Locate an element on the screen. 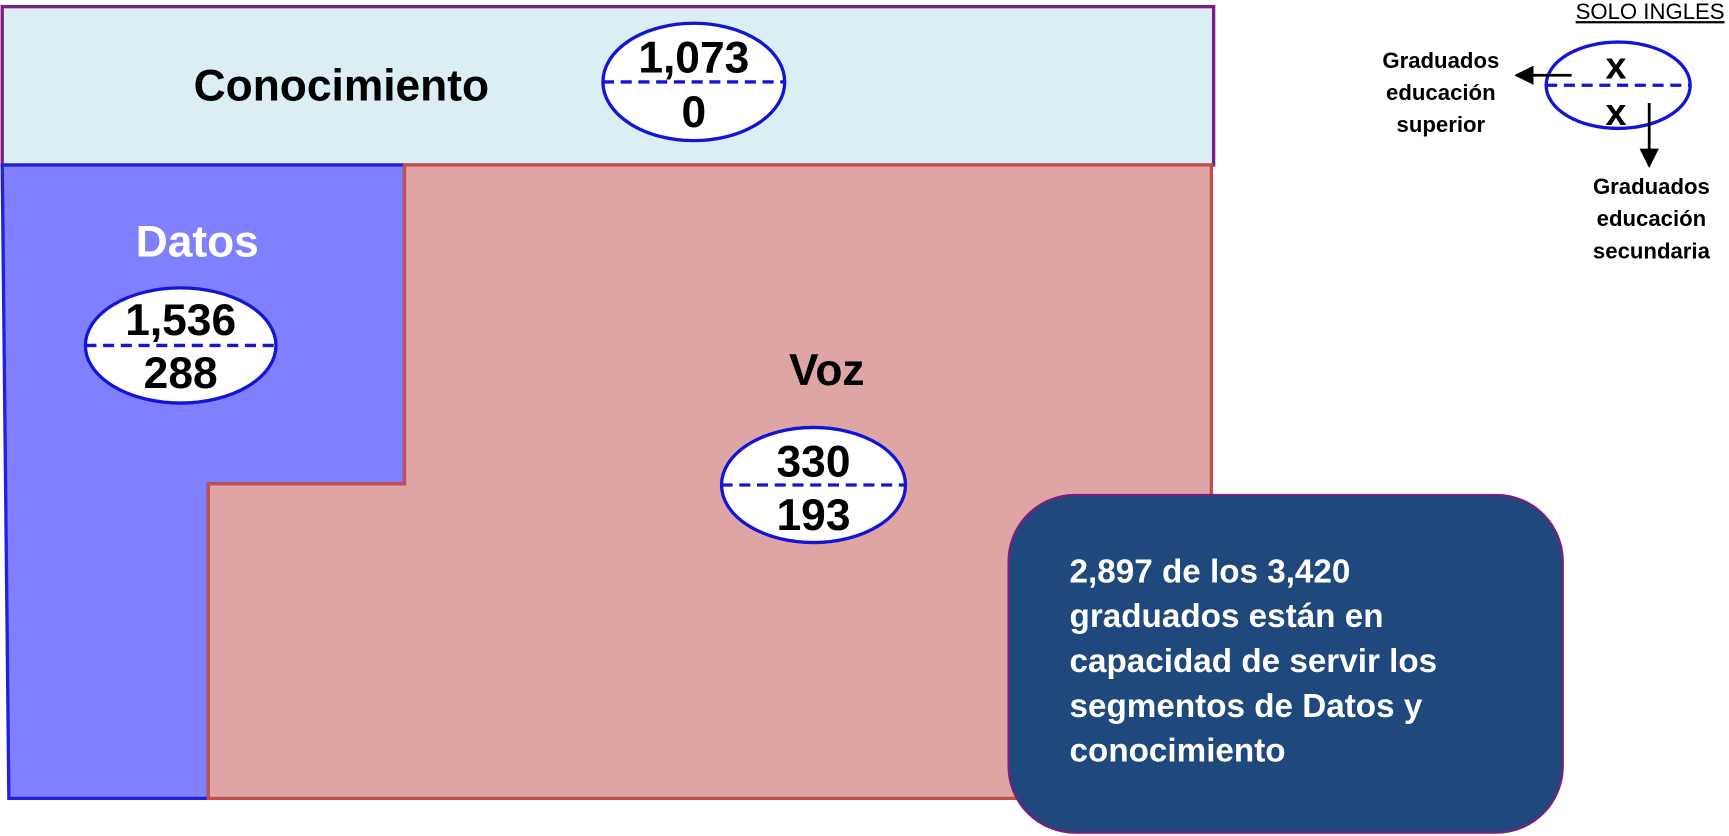 The height and width of the screenshot is (836, 1729). segment-label: Datos is located at coordinates (197, 241).